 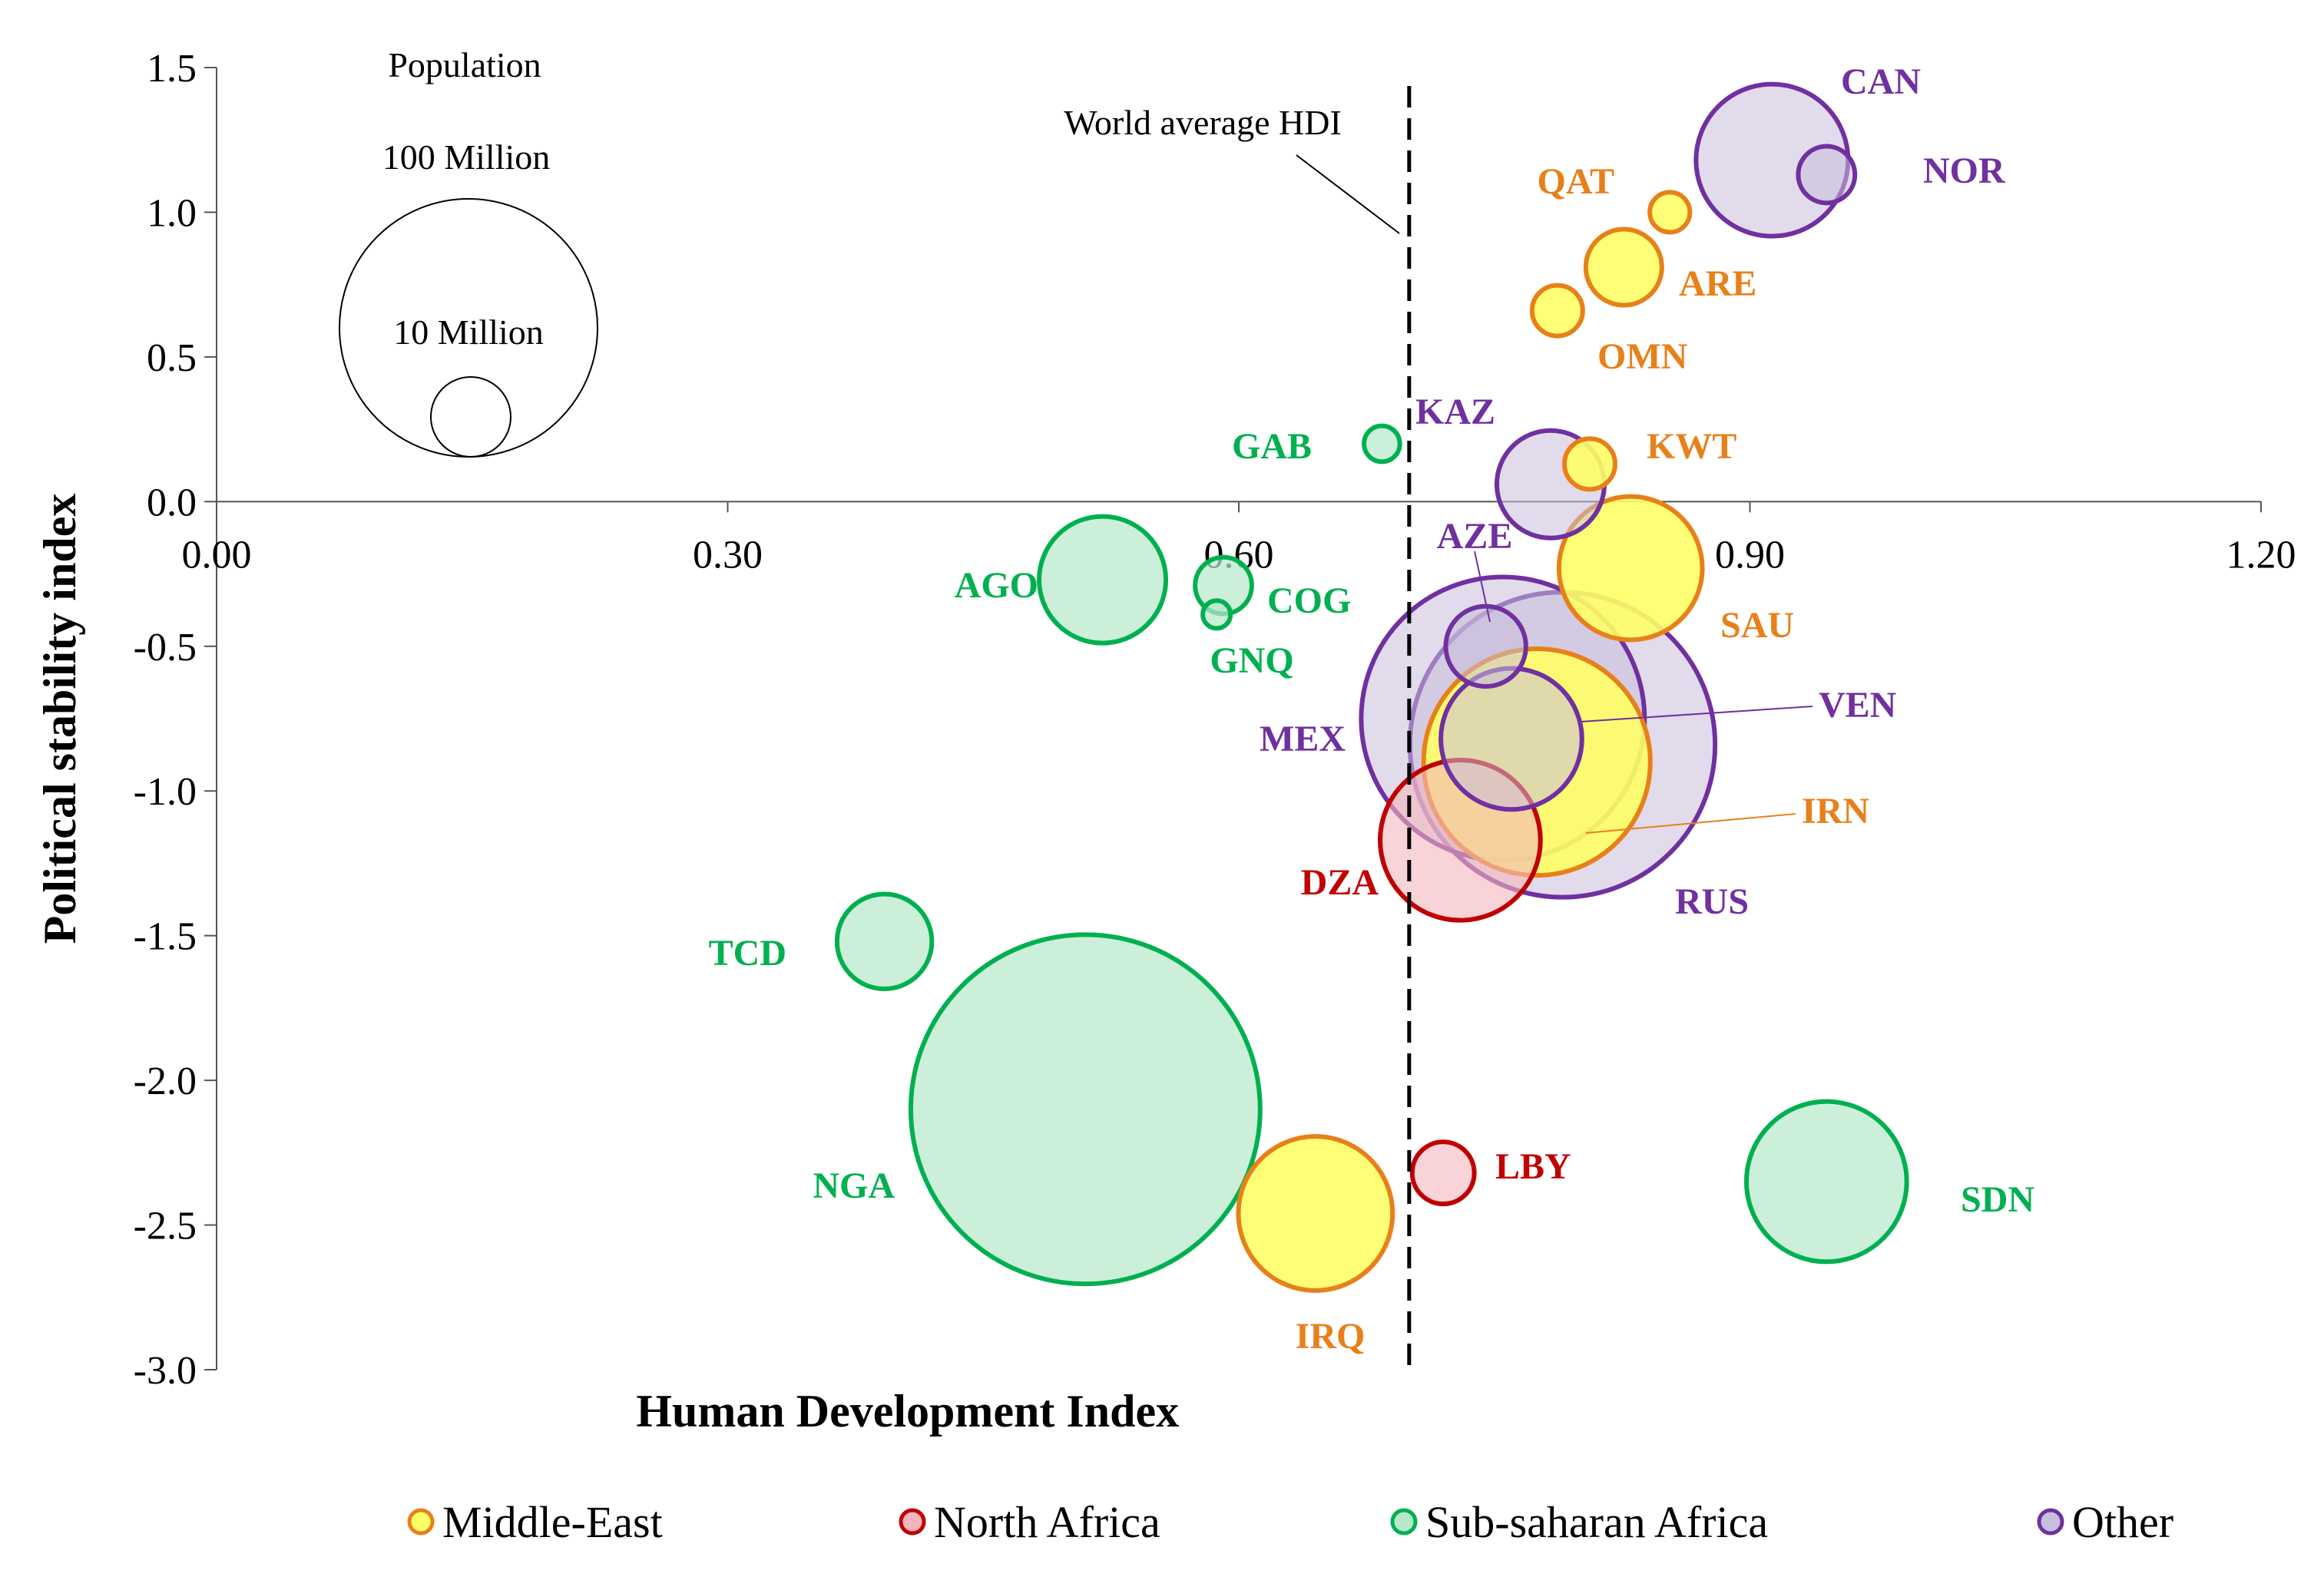 I want to click on legend-marker-other, so click(x=2050, y=1522).